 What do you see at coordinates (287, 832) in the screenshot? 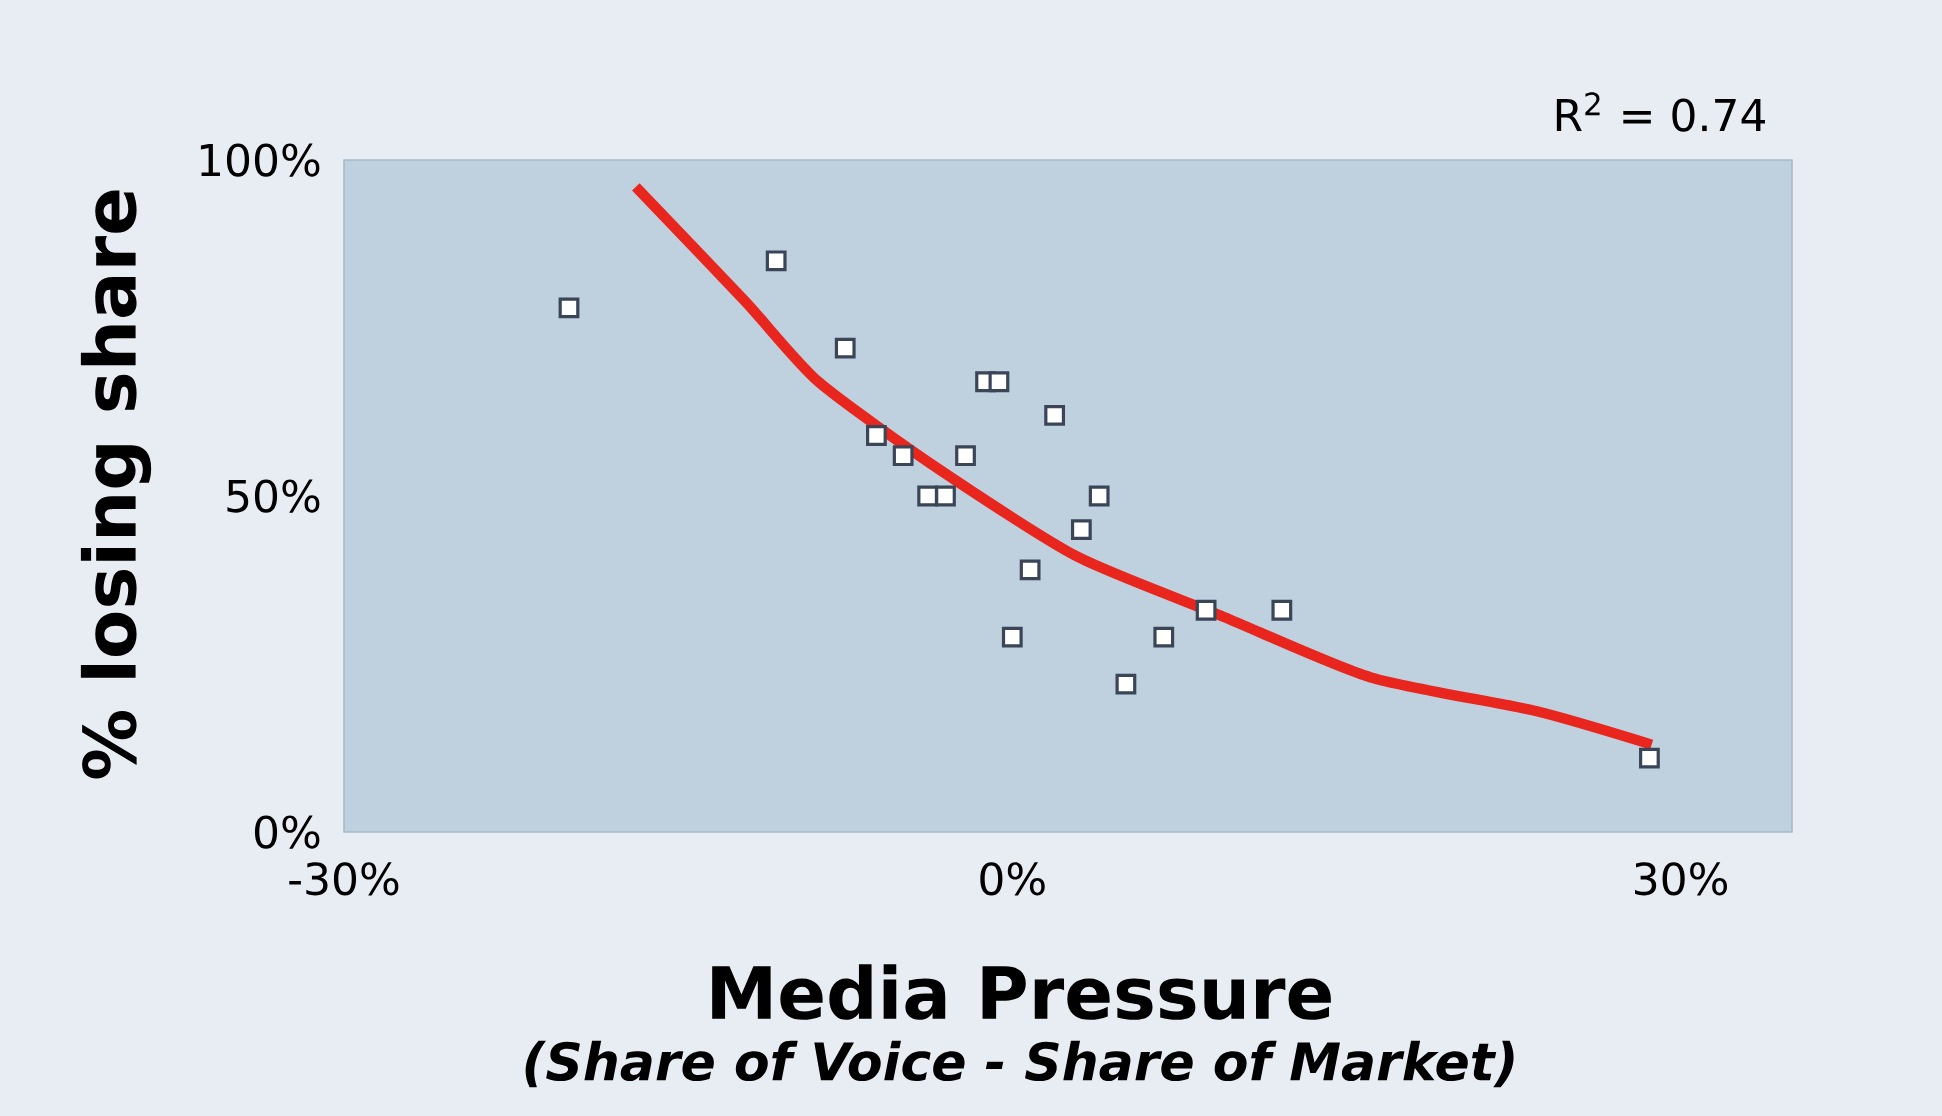
I see `y-tick-label: 0%` at bounding box center [287, 832].